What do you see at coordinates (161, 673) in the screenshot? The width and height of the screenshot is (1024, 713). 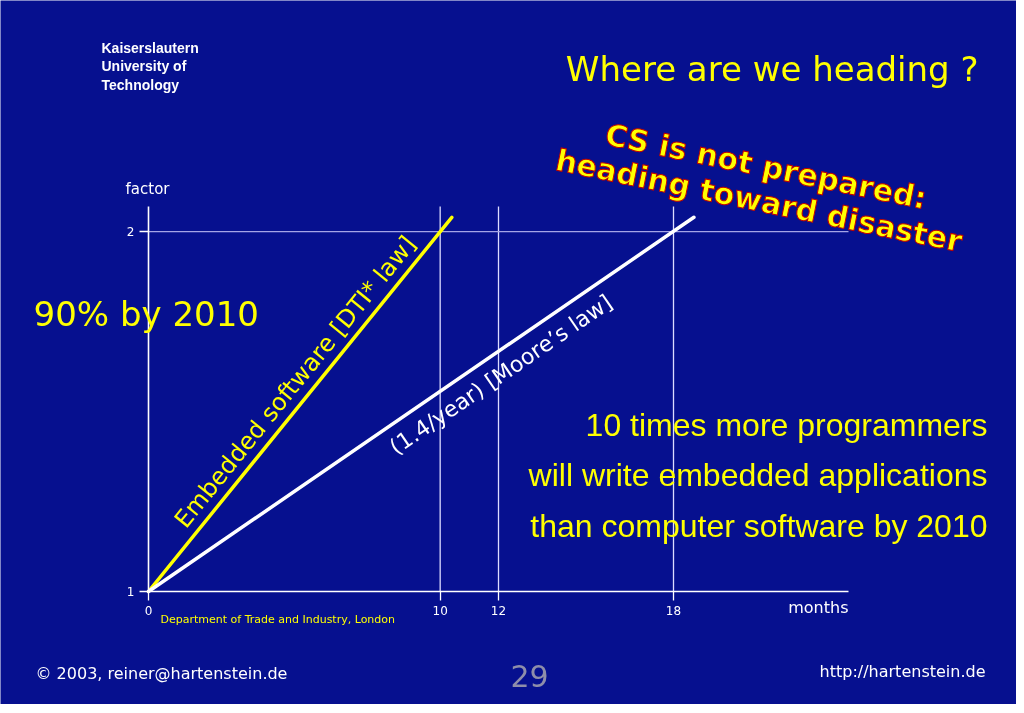 I see `text: © 2003, reiner@hartenstein.de` at bounding box center [161, 673].